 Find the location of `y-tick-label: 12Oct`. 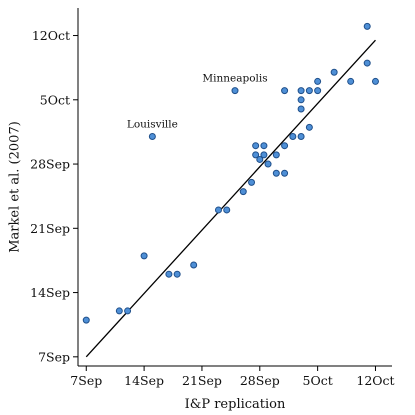

y-tick-label: 12Oct is located at coordinates (51, 35).